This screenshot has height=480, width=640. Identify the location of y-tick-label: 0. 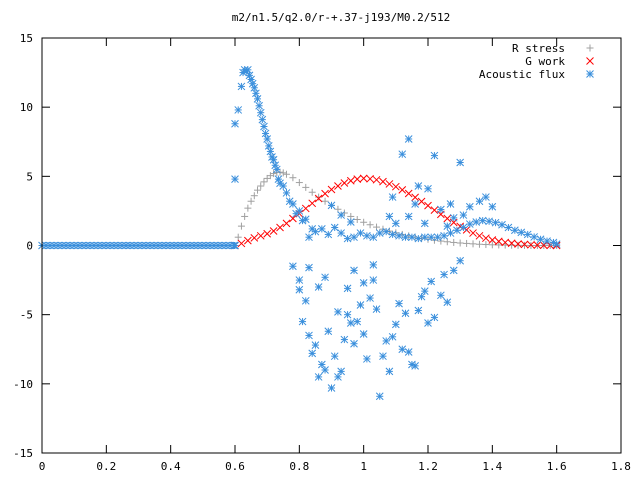
(29, 246).